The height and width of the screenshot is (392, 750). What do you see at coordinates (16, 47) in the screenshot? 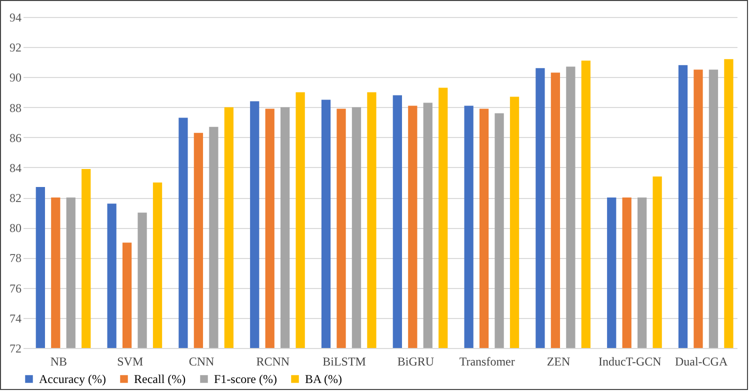
I see `y-tick-label: 92` at bounding box center [16, 47].